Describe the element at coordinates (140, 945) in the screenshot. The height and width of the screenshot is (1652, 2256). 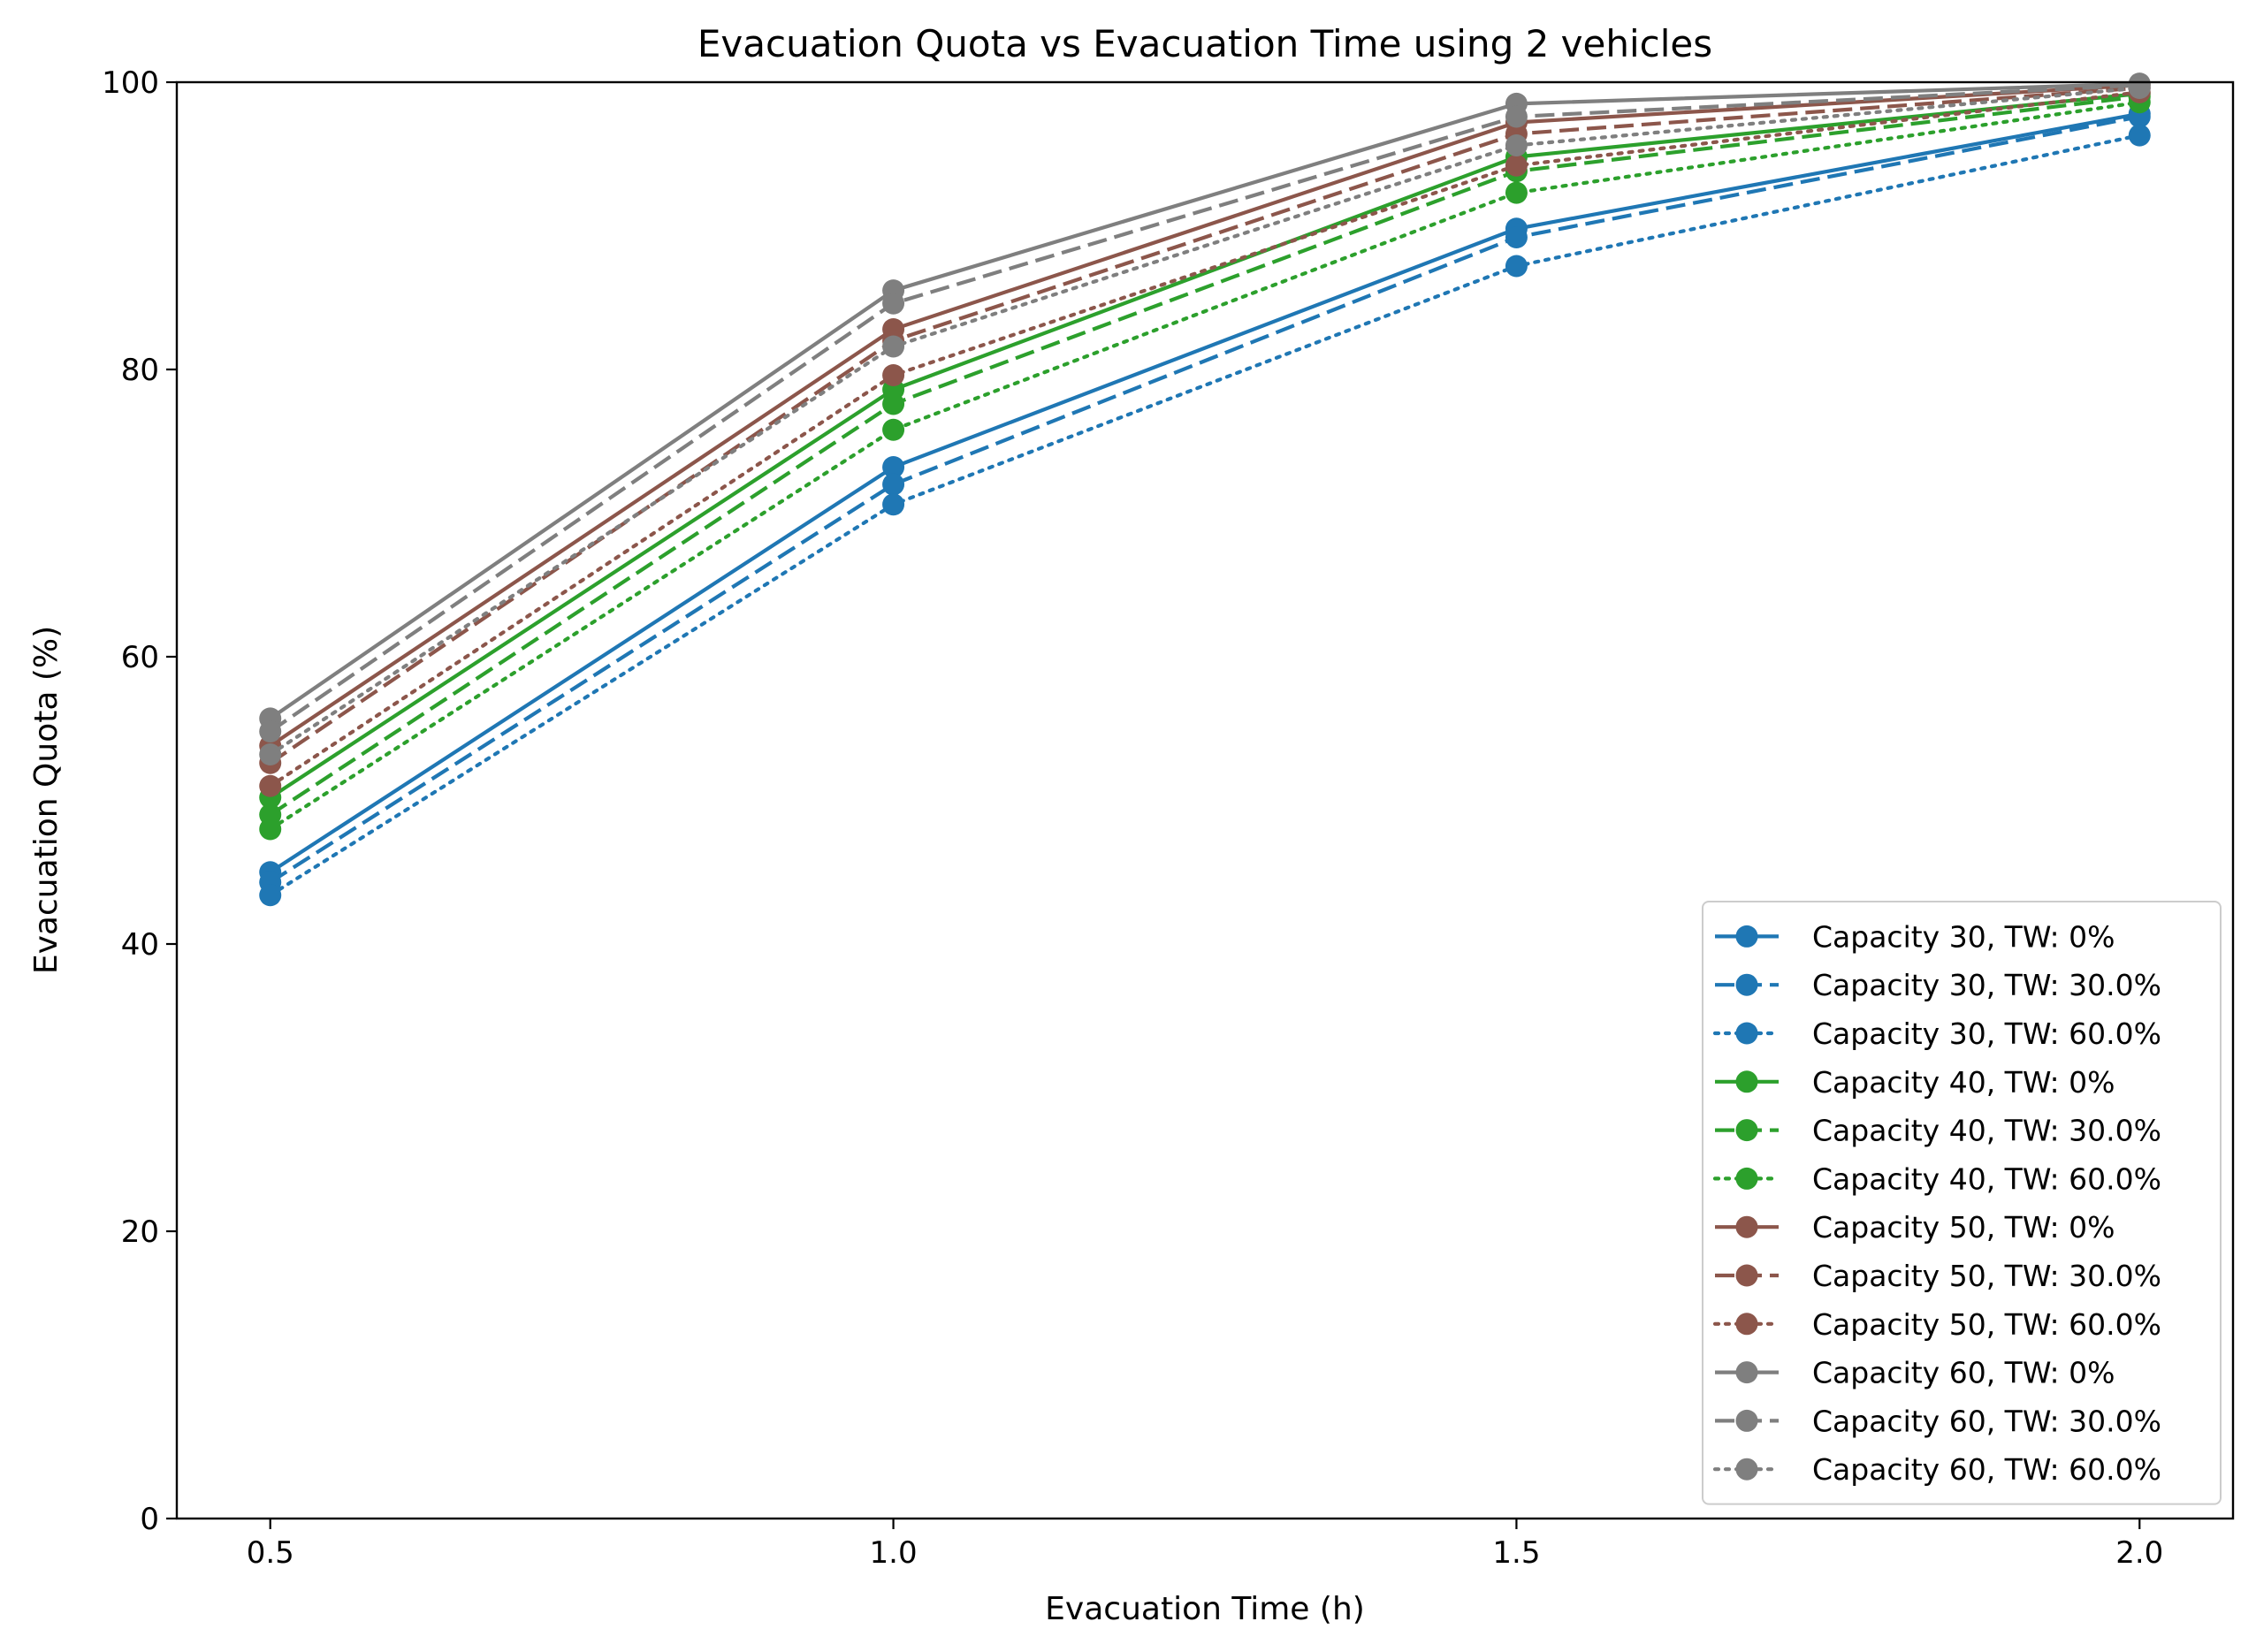
I see `y-tick-label: 40` at that location.